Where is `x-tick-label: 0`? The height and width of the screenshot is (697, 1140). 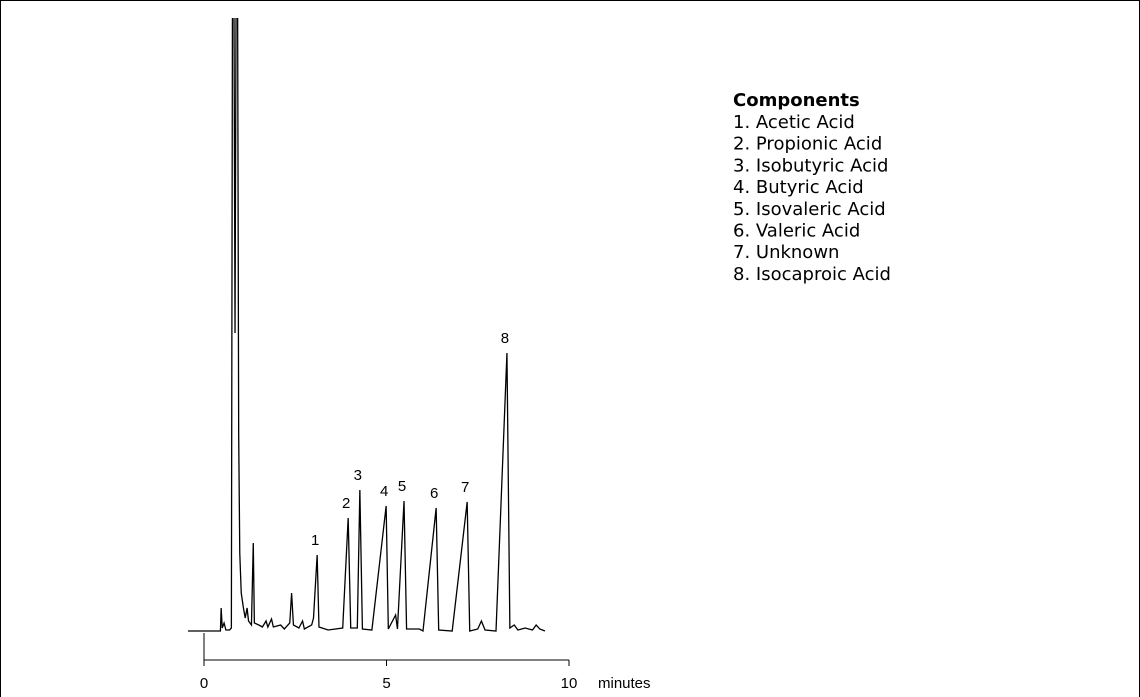
x-tick-label: 0 is located at coordinates (204, 683).